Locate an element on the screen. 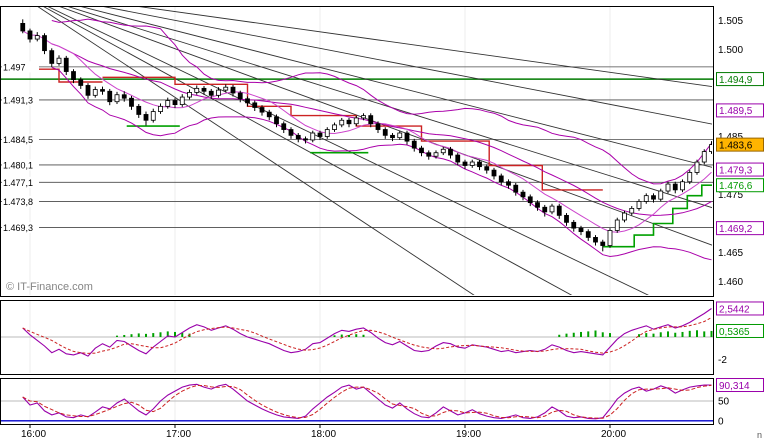 This screenshot has width=765, height=441. last-price-box is located at coordinates (740, 144).